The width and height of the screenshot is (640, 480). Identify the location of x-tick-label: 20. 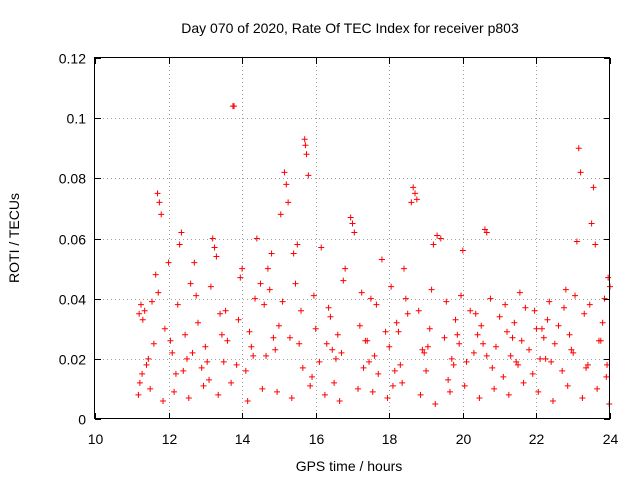
(464, 439).